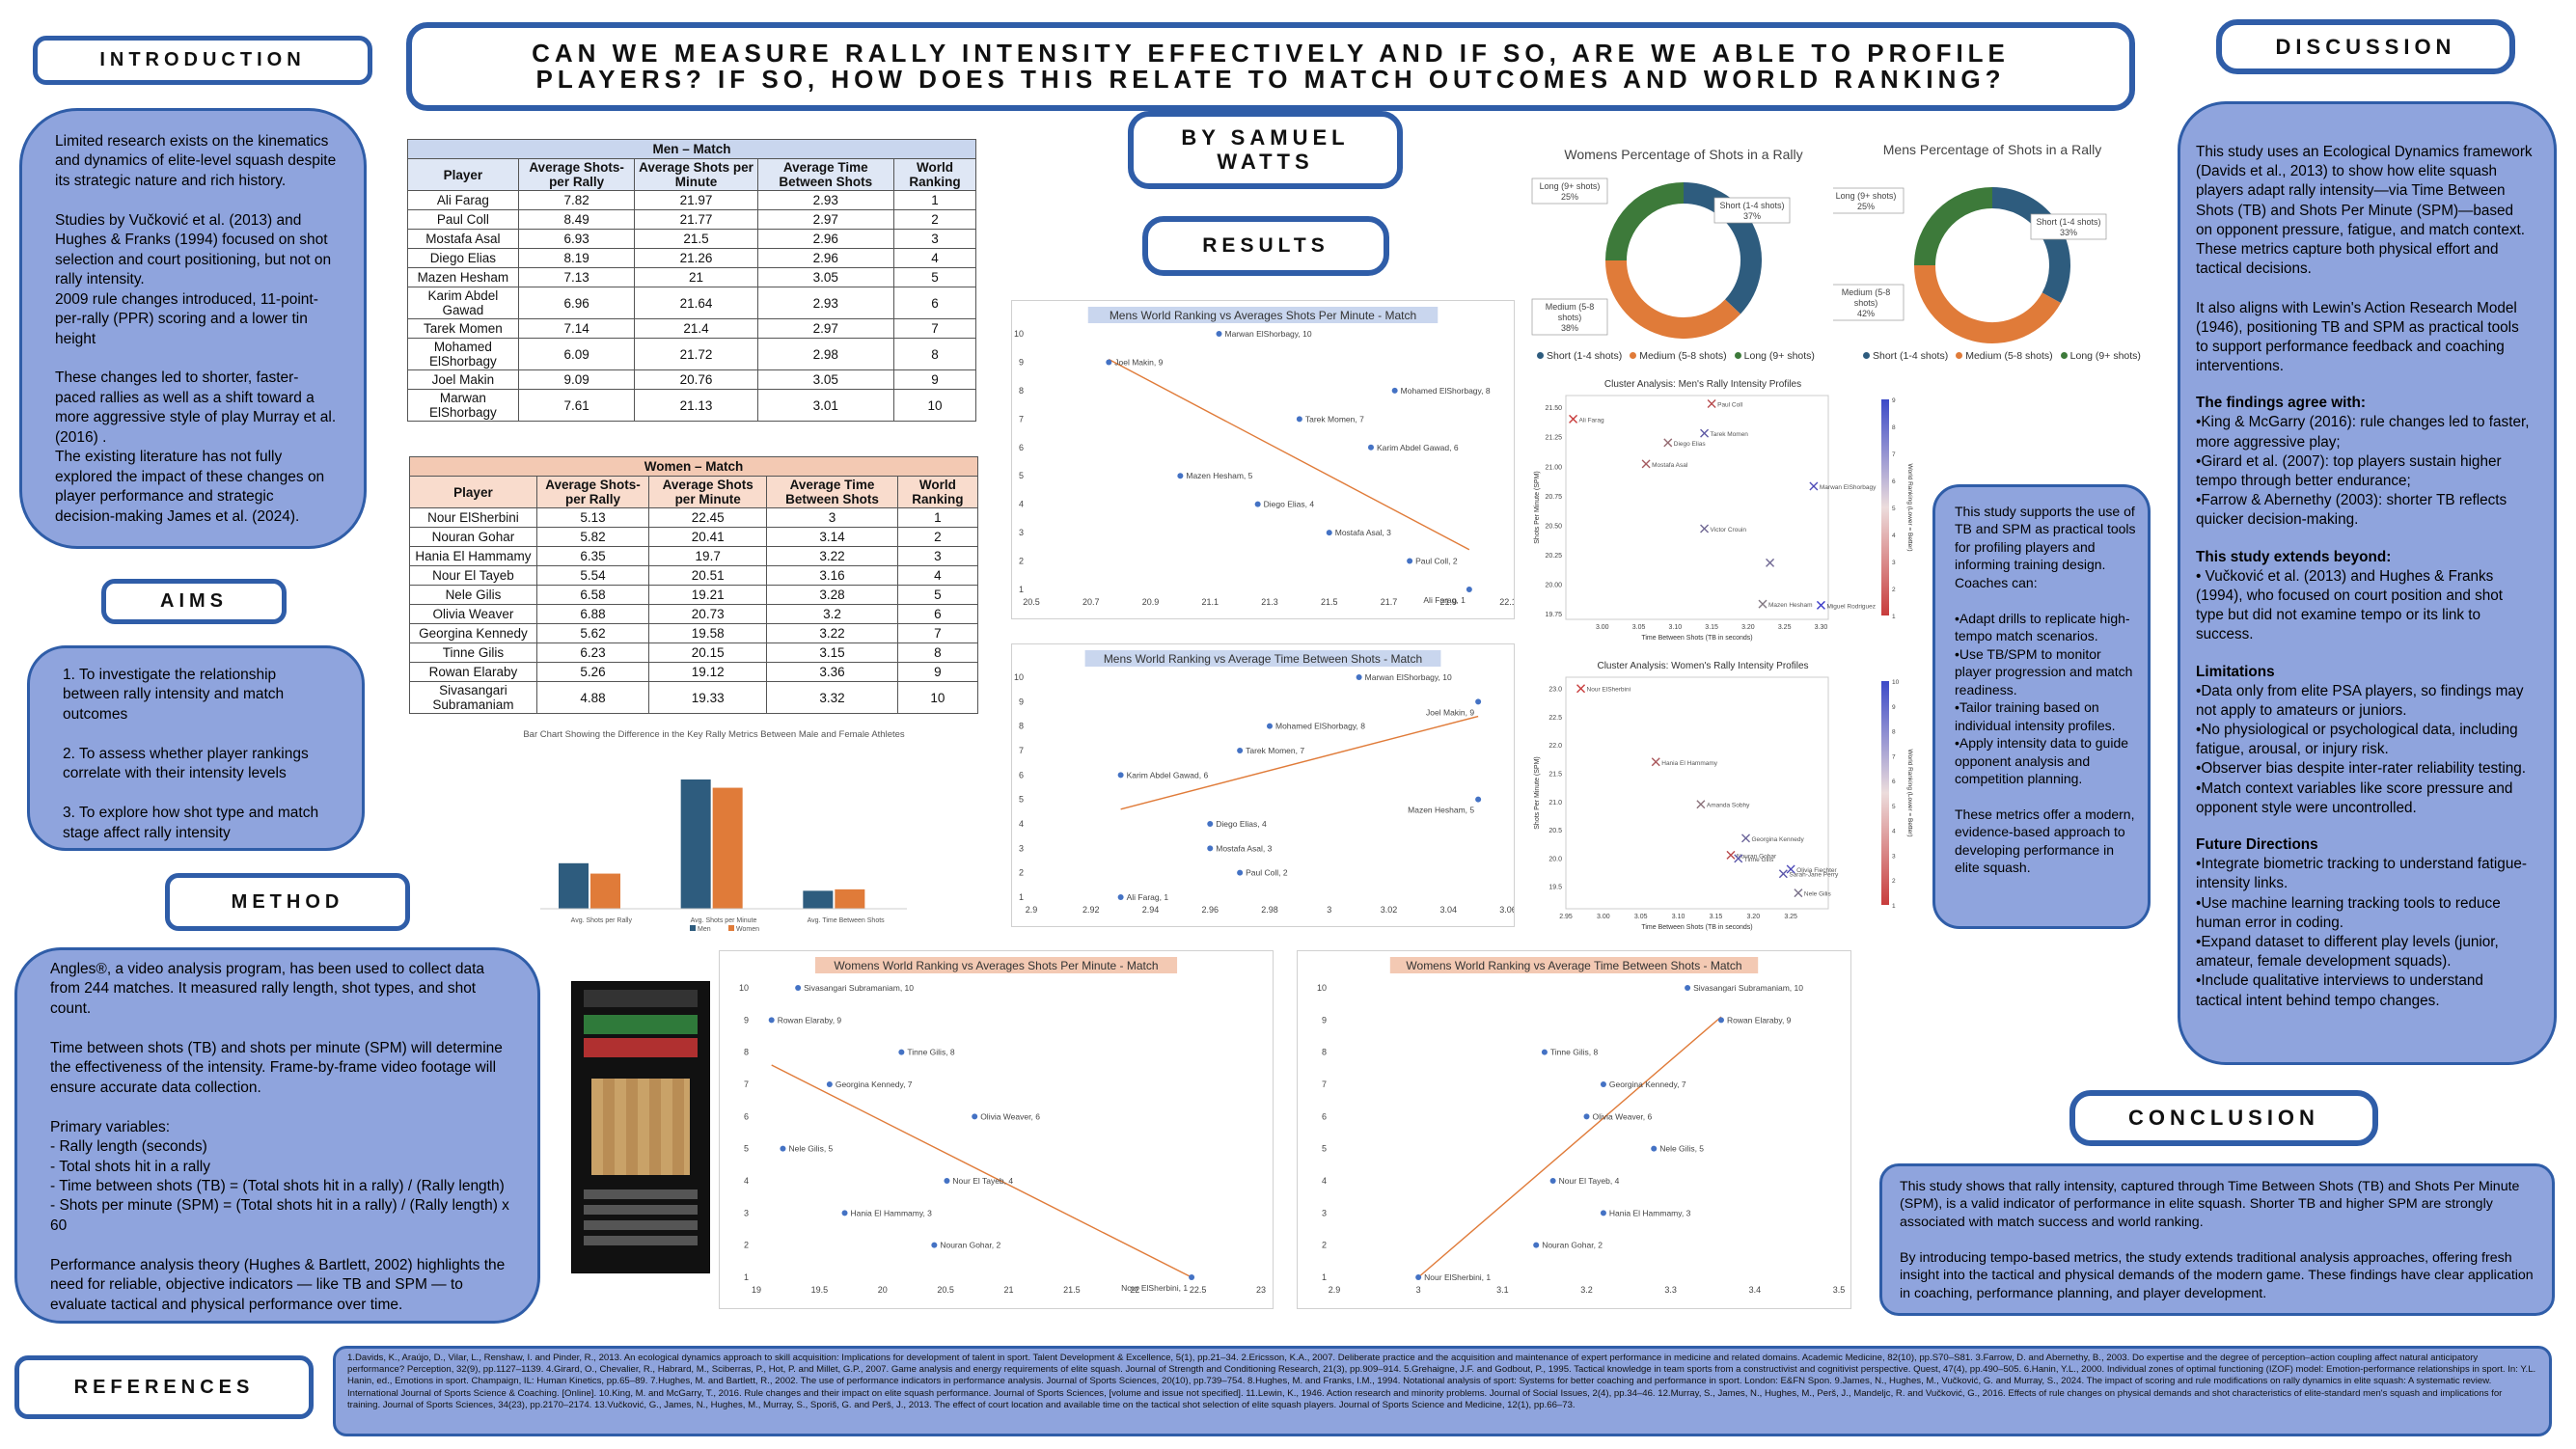 This screenshot has width=2576, height=1449. Describe the element at coordinates (1210, 910) in the screenshot. I see `x-tick-label: 2.96` at that location.